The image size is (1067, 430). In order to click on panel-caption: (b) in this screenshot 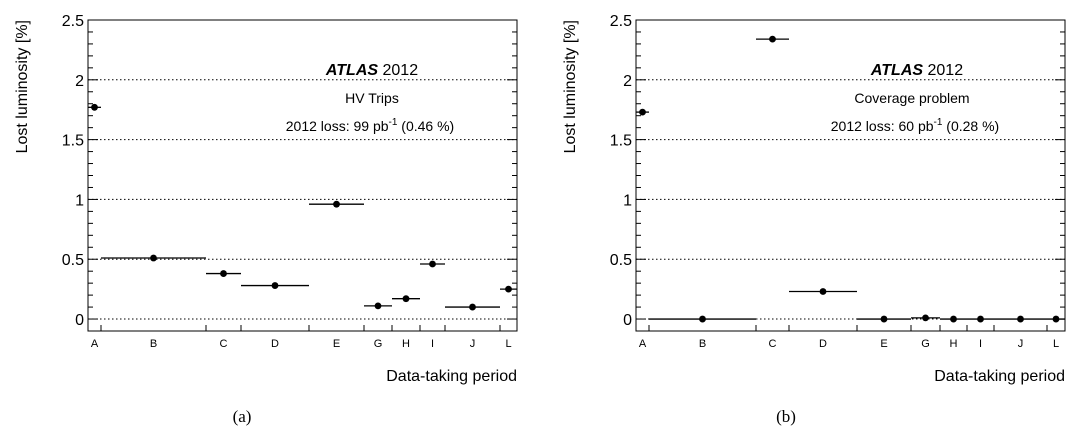, I will do `click(786, 416)`.